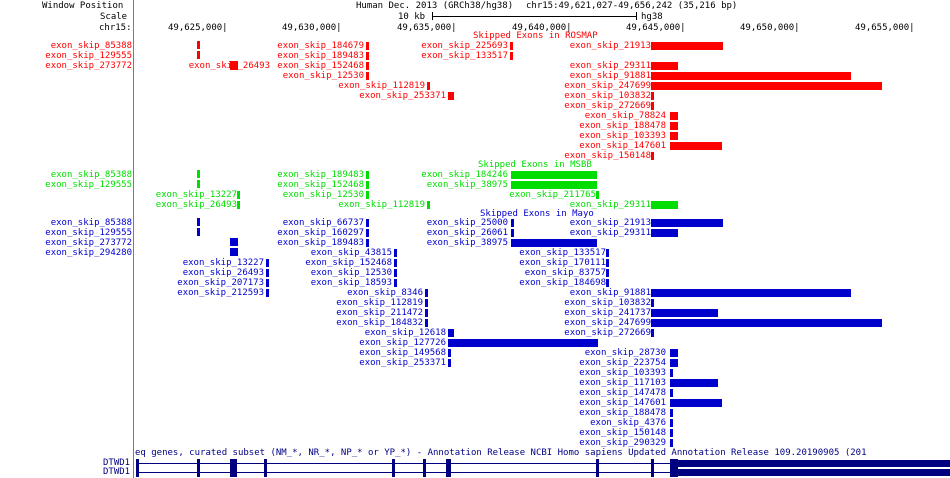  What do you see at coordinates (467, 233) in the screenshot?
I see `exon-skip-label: exon_skip_26061` at bounding box center [467, 233].